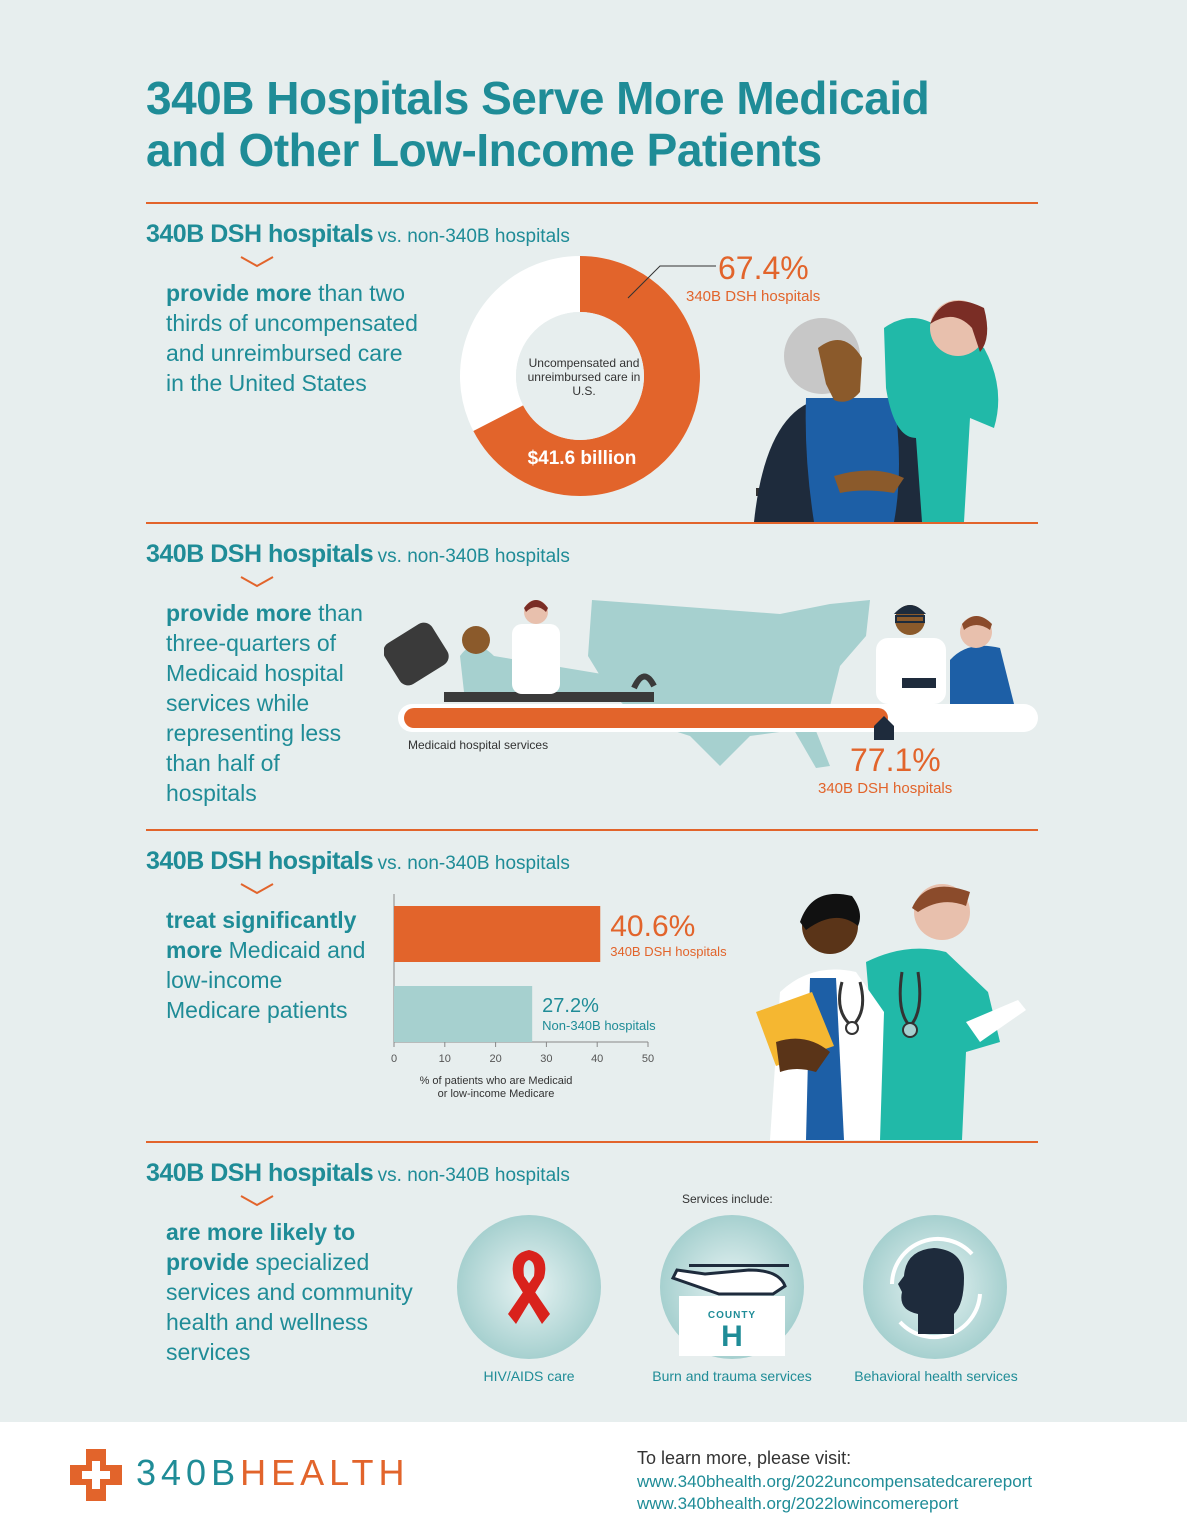  I want to click on nurse-patient-illustration, so click(876, 411).